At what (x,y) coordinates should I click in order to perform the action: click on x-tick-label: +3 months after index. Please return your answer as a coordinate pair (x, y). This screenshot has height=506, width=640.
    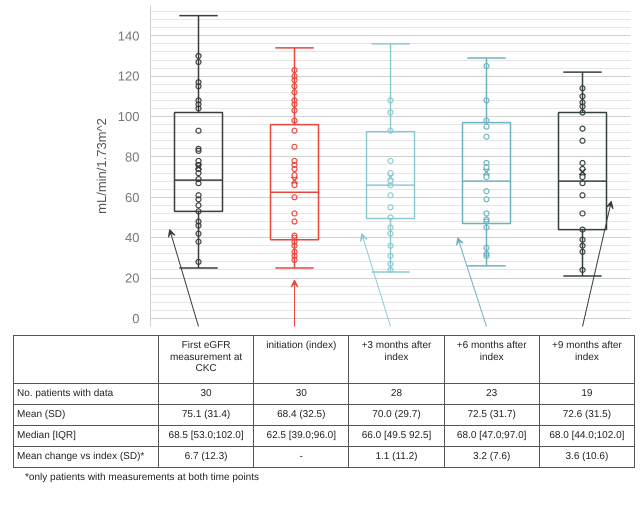
    Looking at the image, I should click on (396, 360).